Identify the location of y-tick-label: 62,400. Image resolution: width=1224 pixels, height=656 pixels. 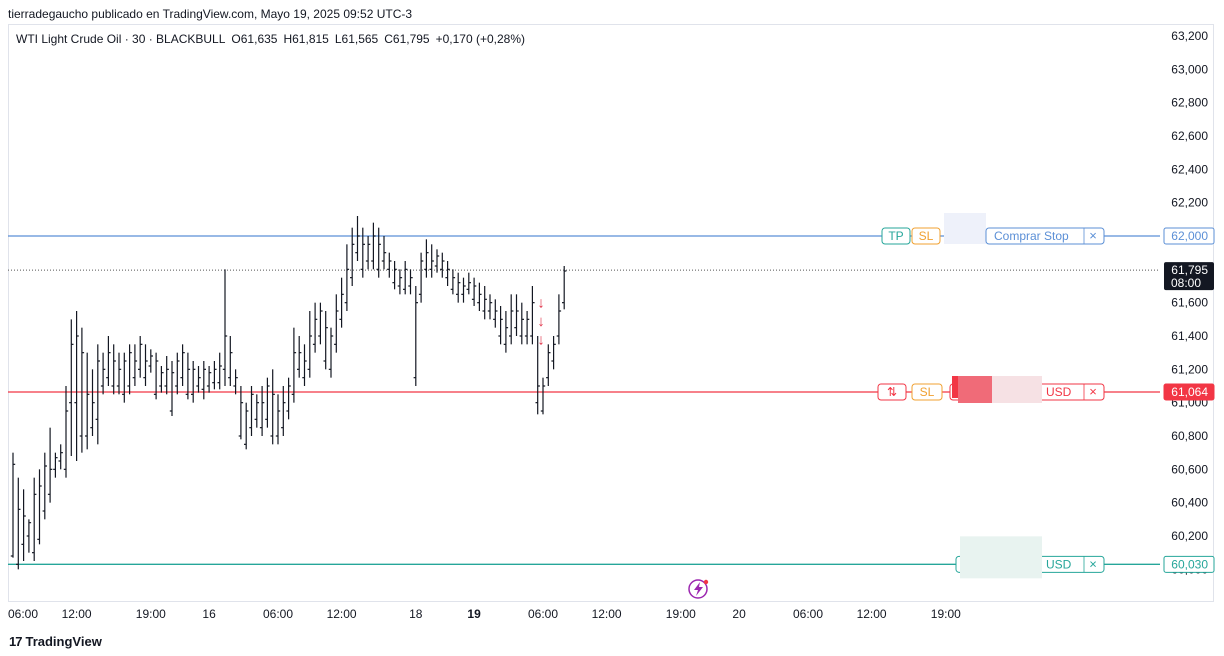
(1189, 169).